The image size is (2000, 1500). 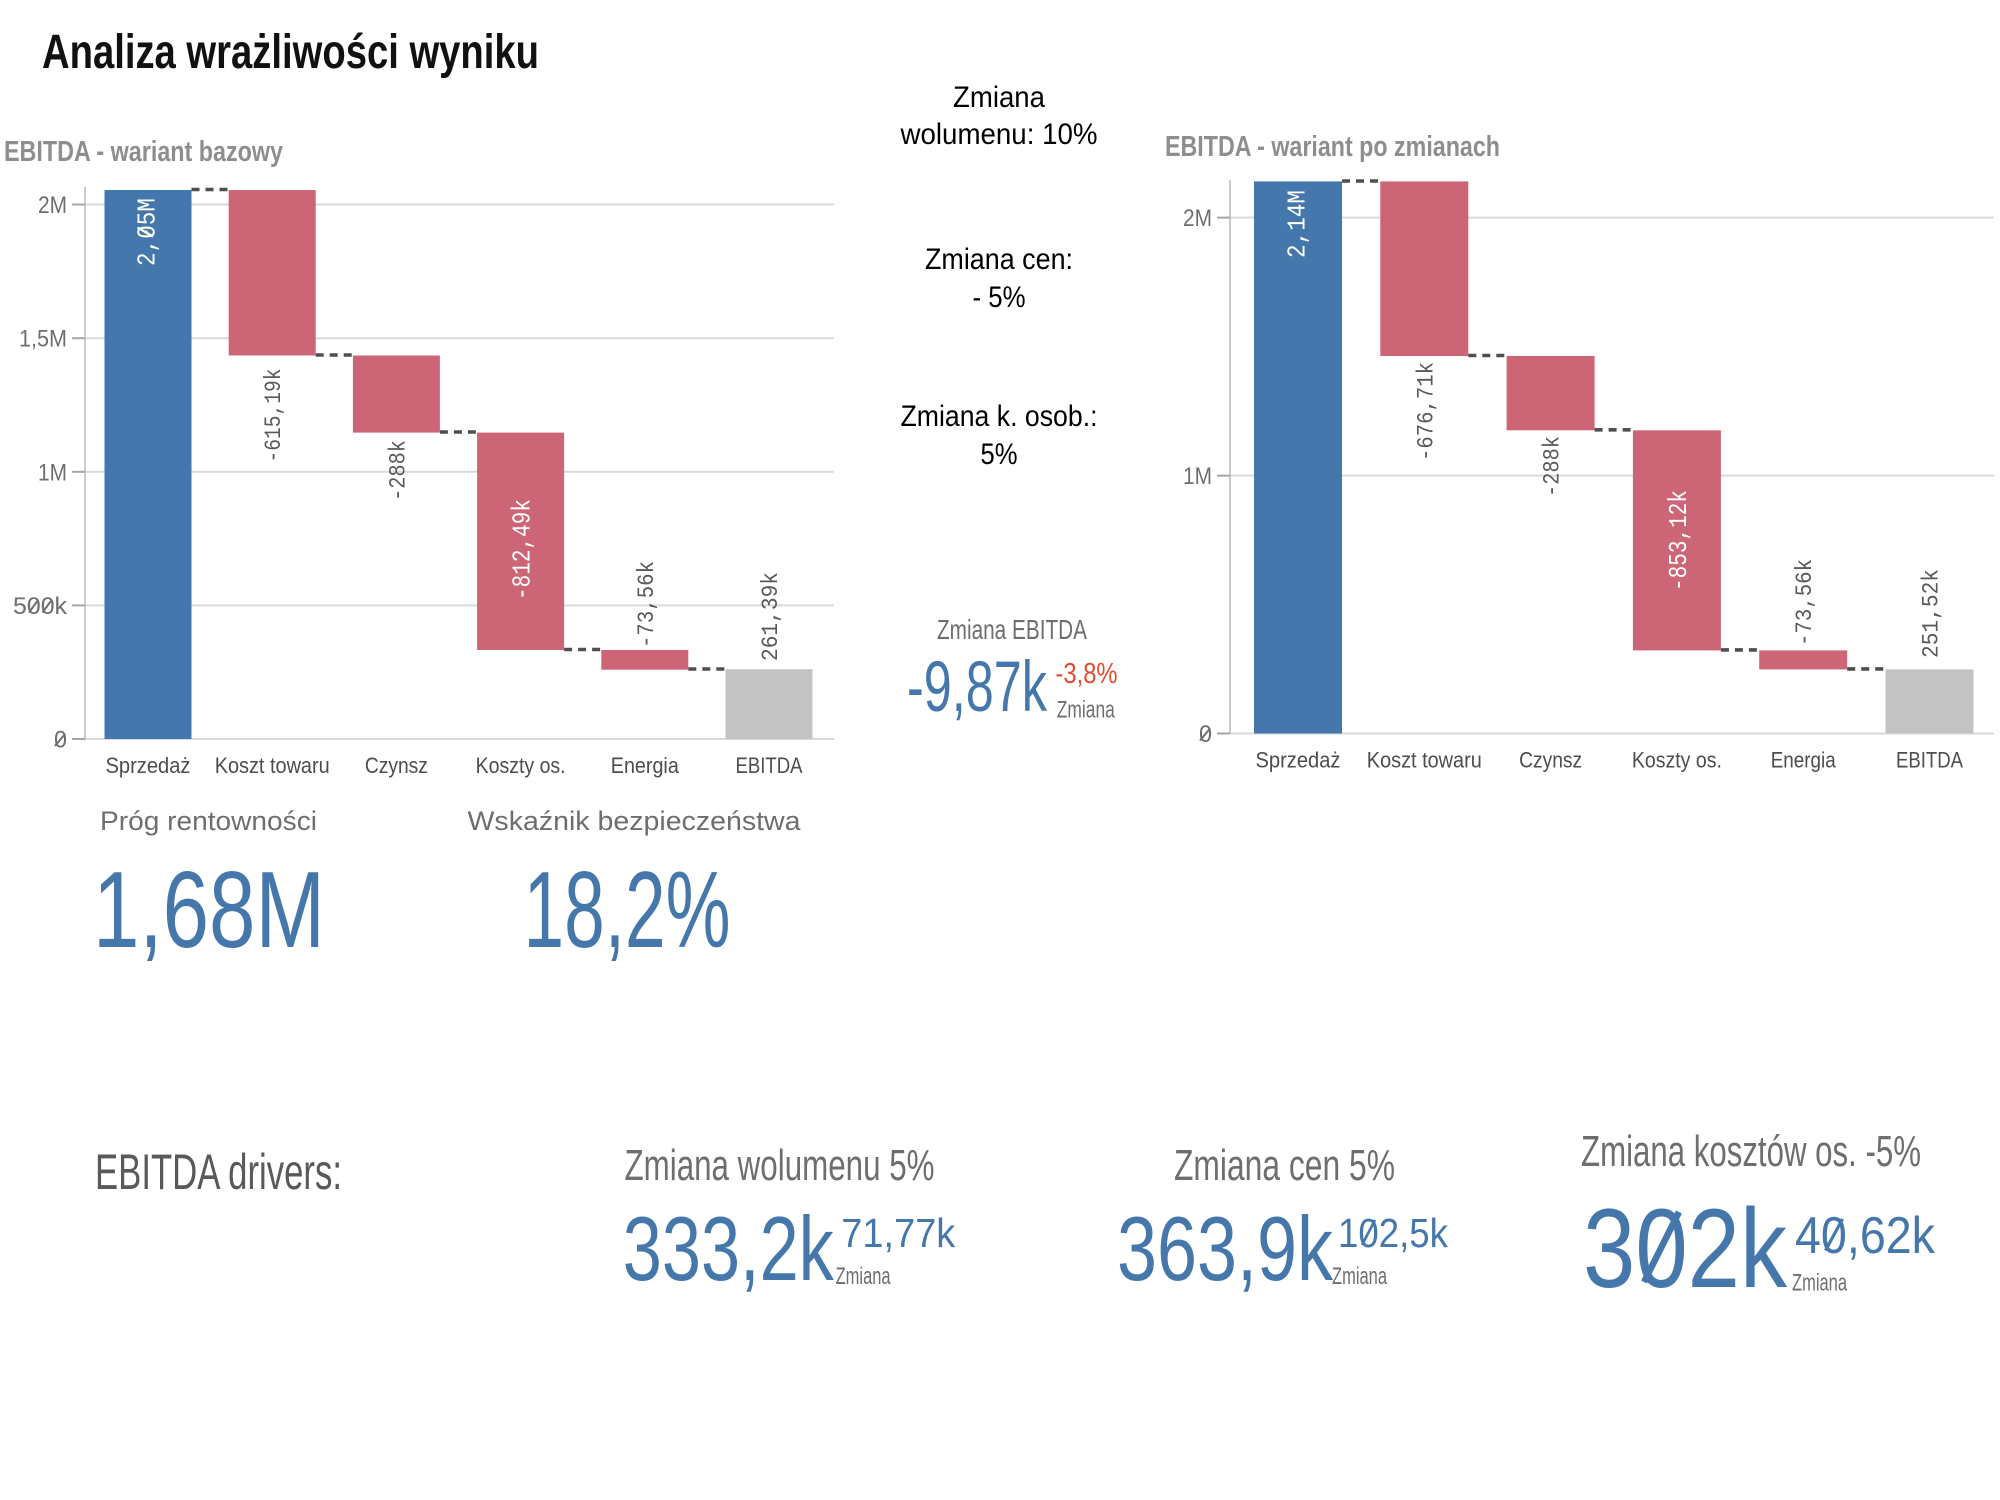 I want to click on svg-text: 2,14M, so click(x=1298, y=224).